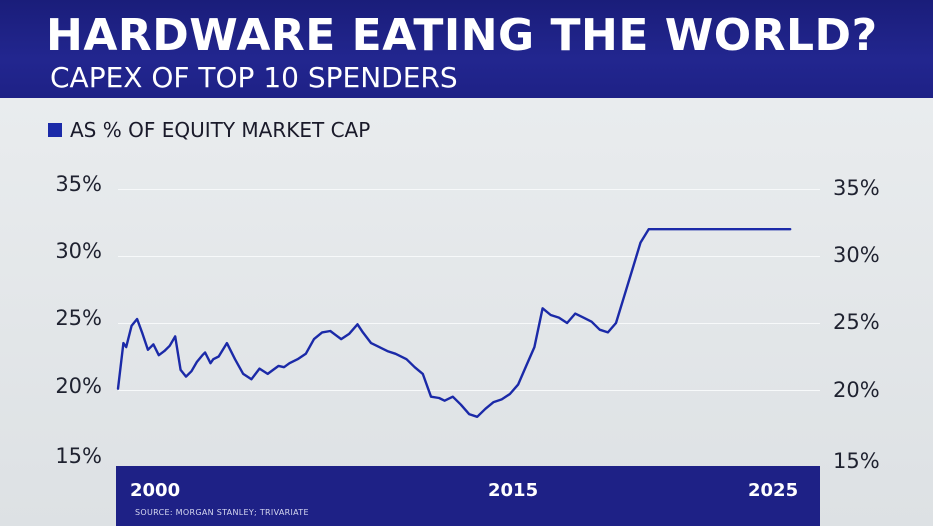 The image size is (933, 526). What do you see at coordinates (254, 77) in the screenshot?
I see `chart-subtitle: CAPEX OF TOP 10 SPENDERS` at bounding box center [254, 77].